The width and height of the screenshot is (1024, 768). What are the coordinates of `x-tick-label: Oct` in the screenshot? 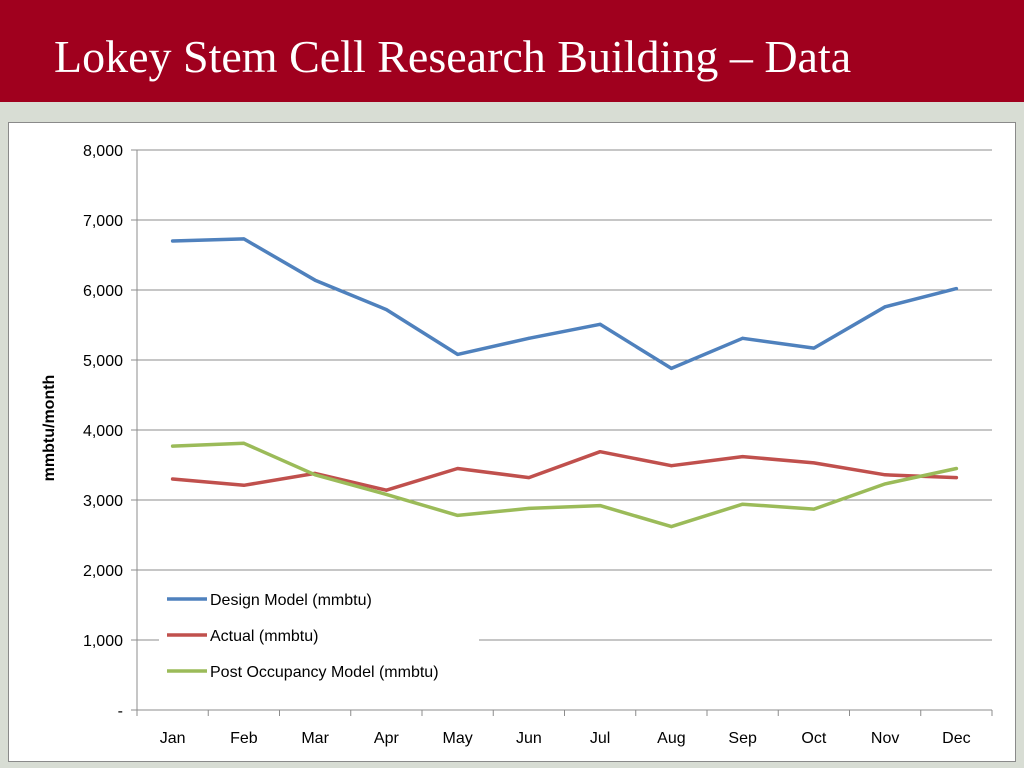 It's located at (813, 738).